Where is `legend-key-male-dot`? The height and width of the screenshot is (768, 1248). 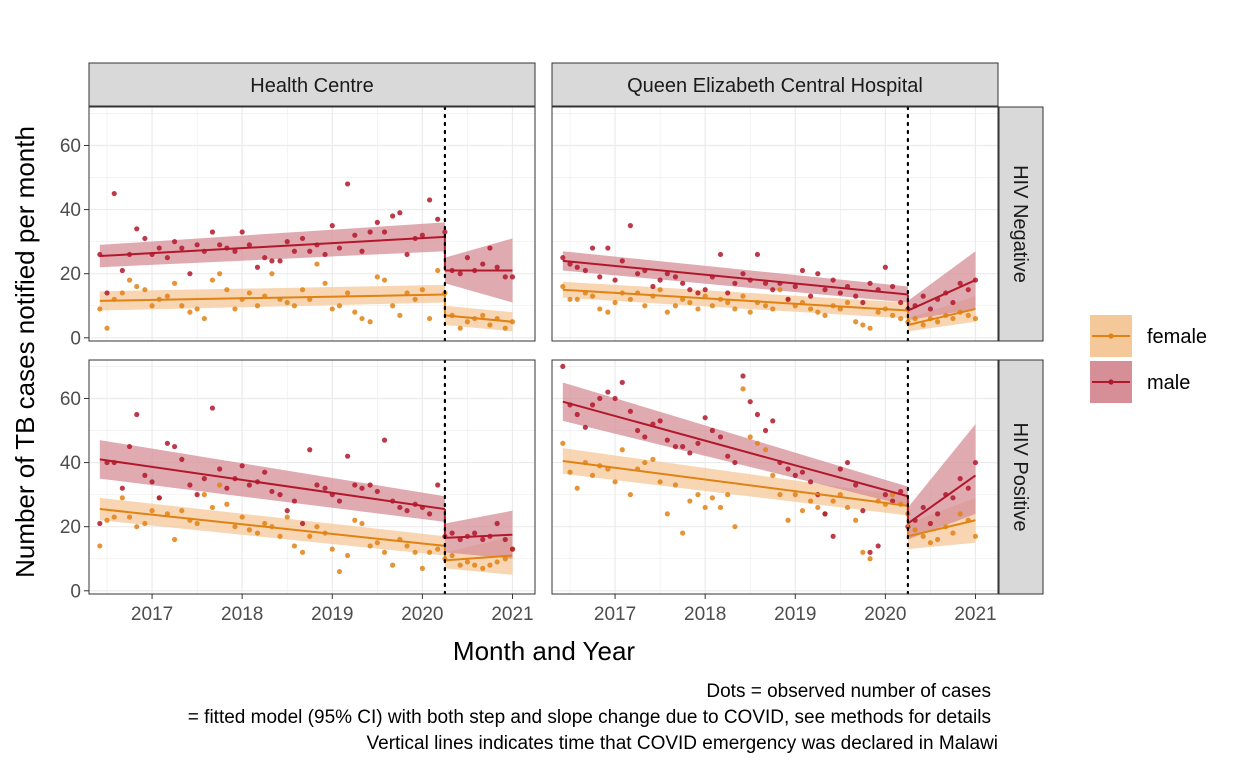 legend-key-male-dot is located at coordinates (1111, 382).